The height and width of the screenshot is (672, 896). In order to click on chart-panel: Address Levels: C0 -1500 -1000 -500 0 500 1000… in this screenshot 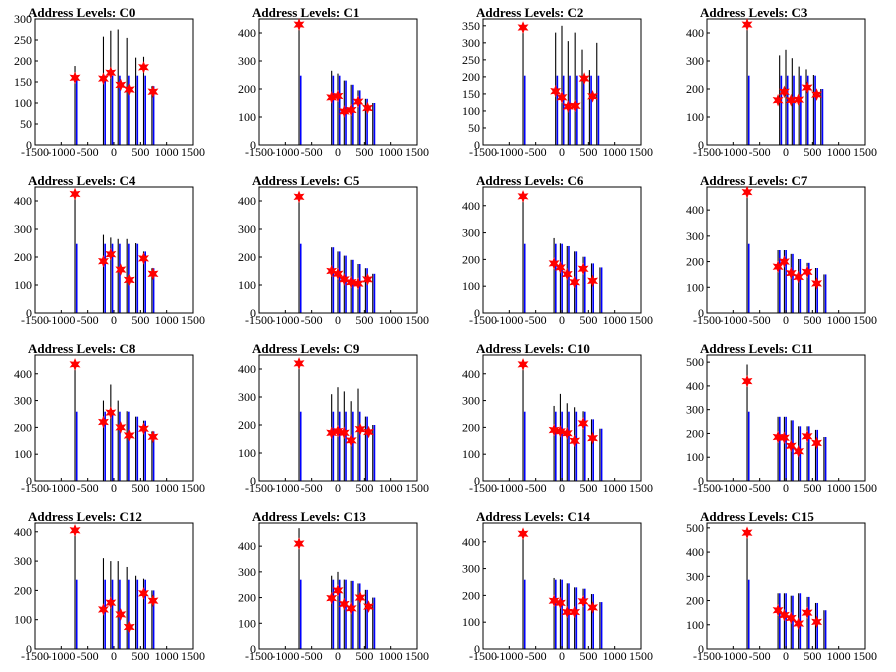, I will do `click(112, 84)`.